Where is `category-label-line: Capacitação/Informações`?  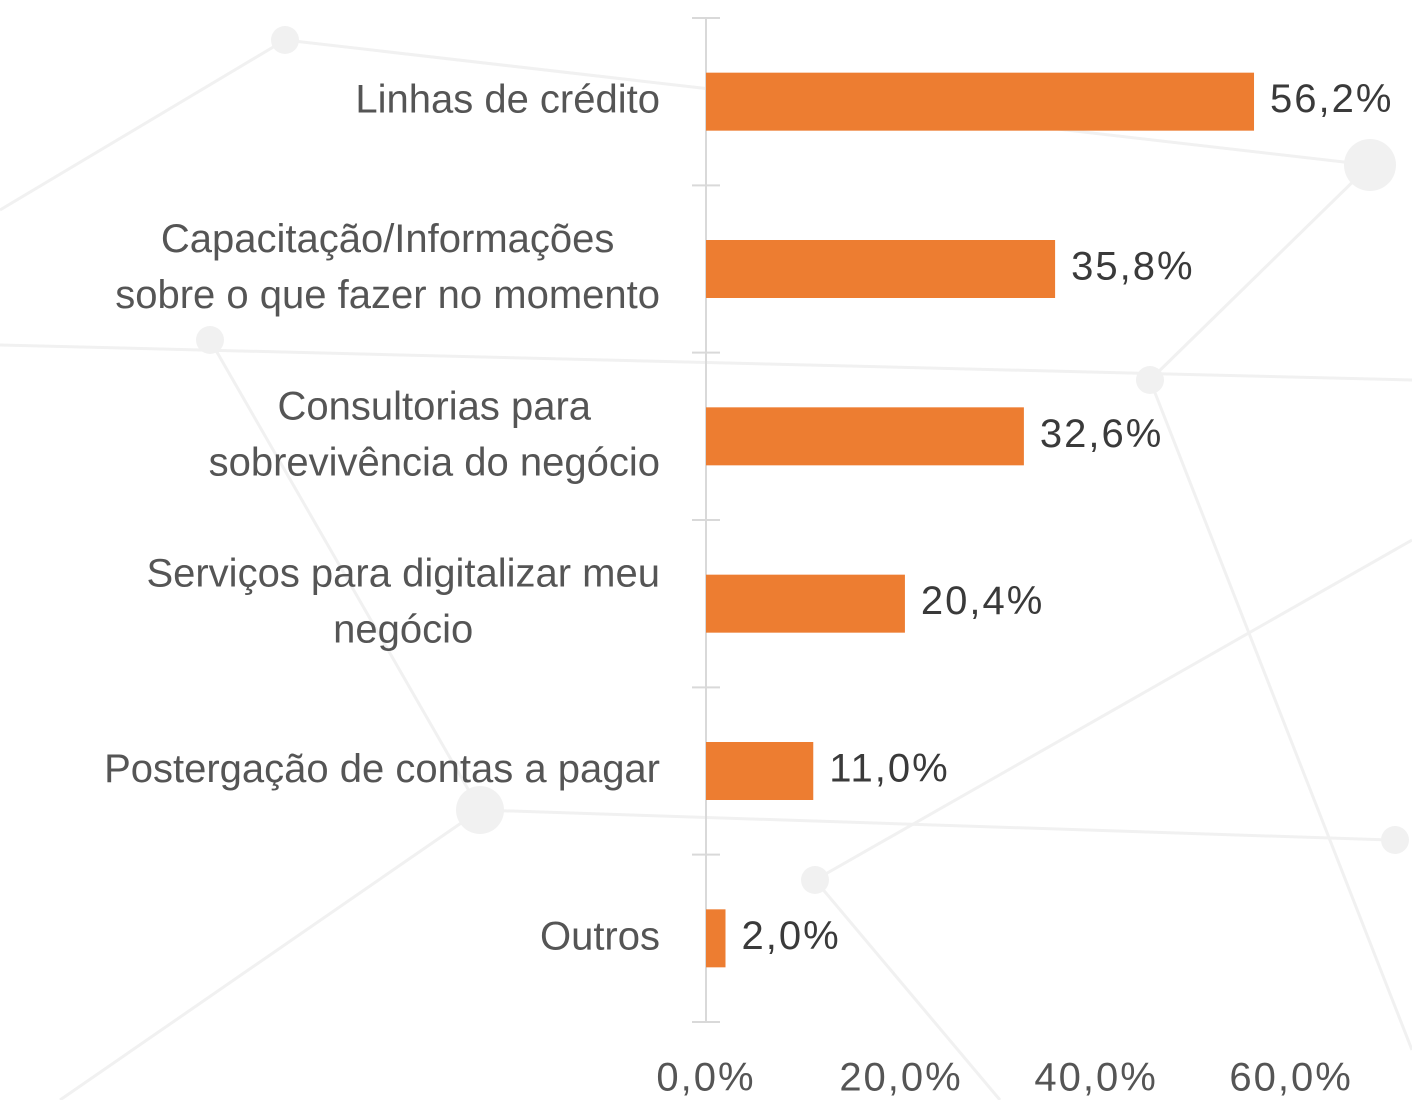
category-label-line: Capacitação/Informações is located at coordinates (388, 239).